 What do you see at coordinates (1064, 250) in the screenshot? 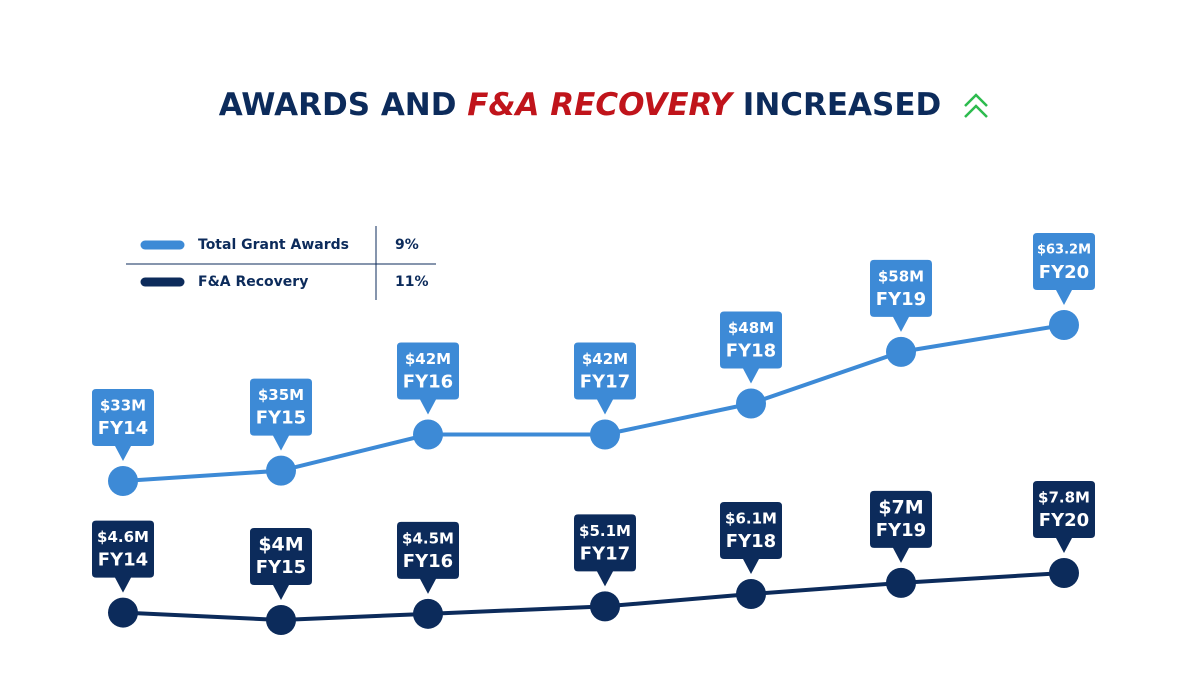
I see `data-label: $63.2M` at bounding box center [1064, 250].